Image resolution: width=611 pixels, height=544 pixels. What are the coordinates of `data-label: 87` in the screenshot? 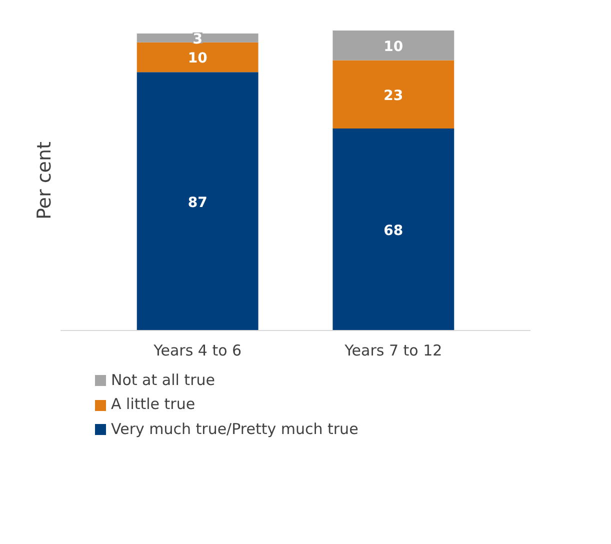 It's located at (198, 202).